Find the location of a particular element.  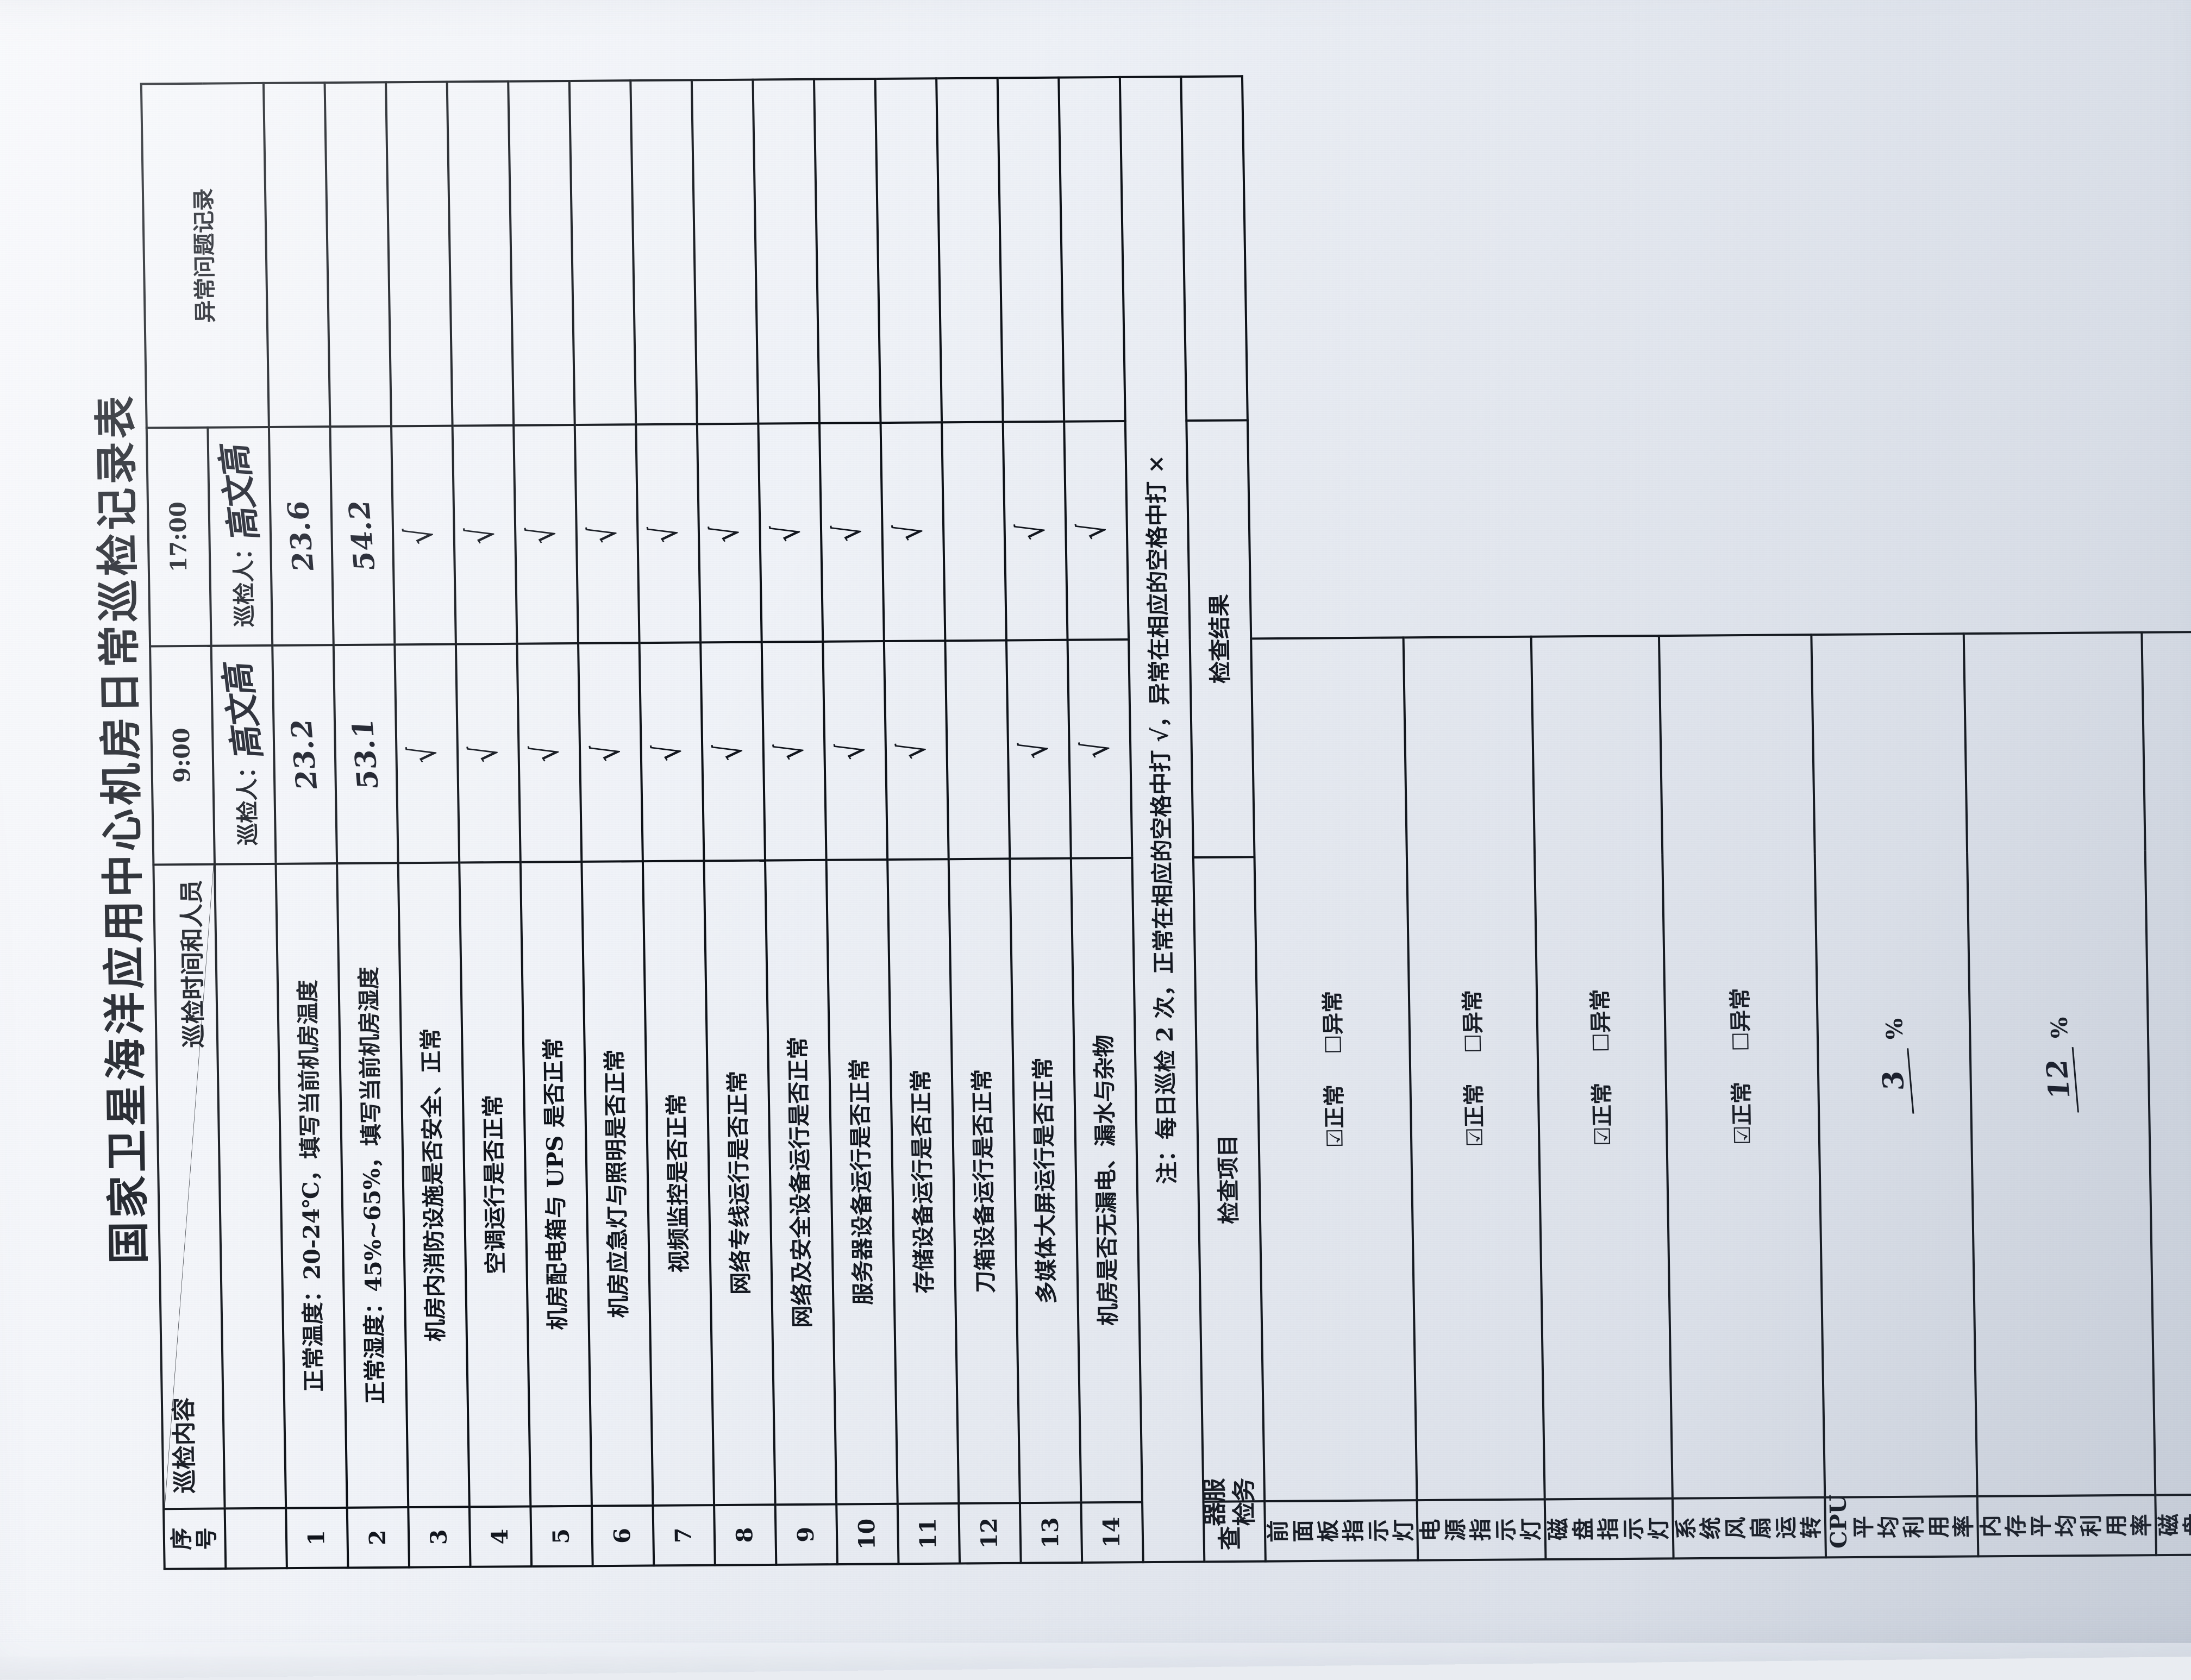

person-cell-am: 巡检人：高文高 is located at coordinates (243, 754).